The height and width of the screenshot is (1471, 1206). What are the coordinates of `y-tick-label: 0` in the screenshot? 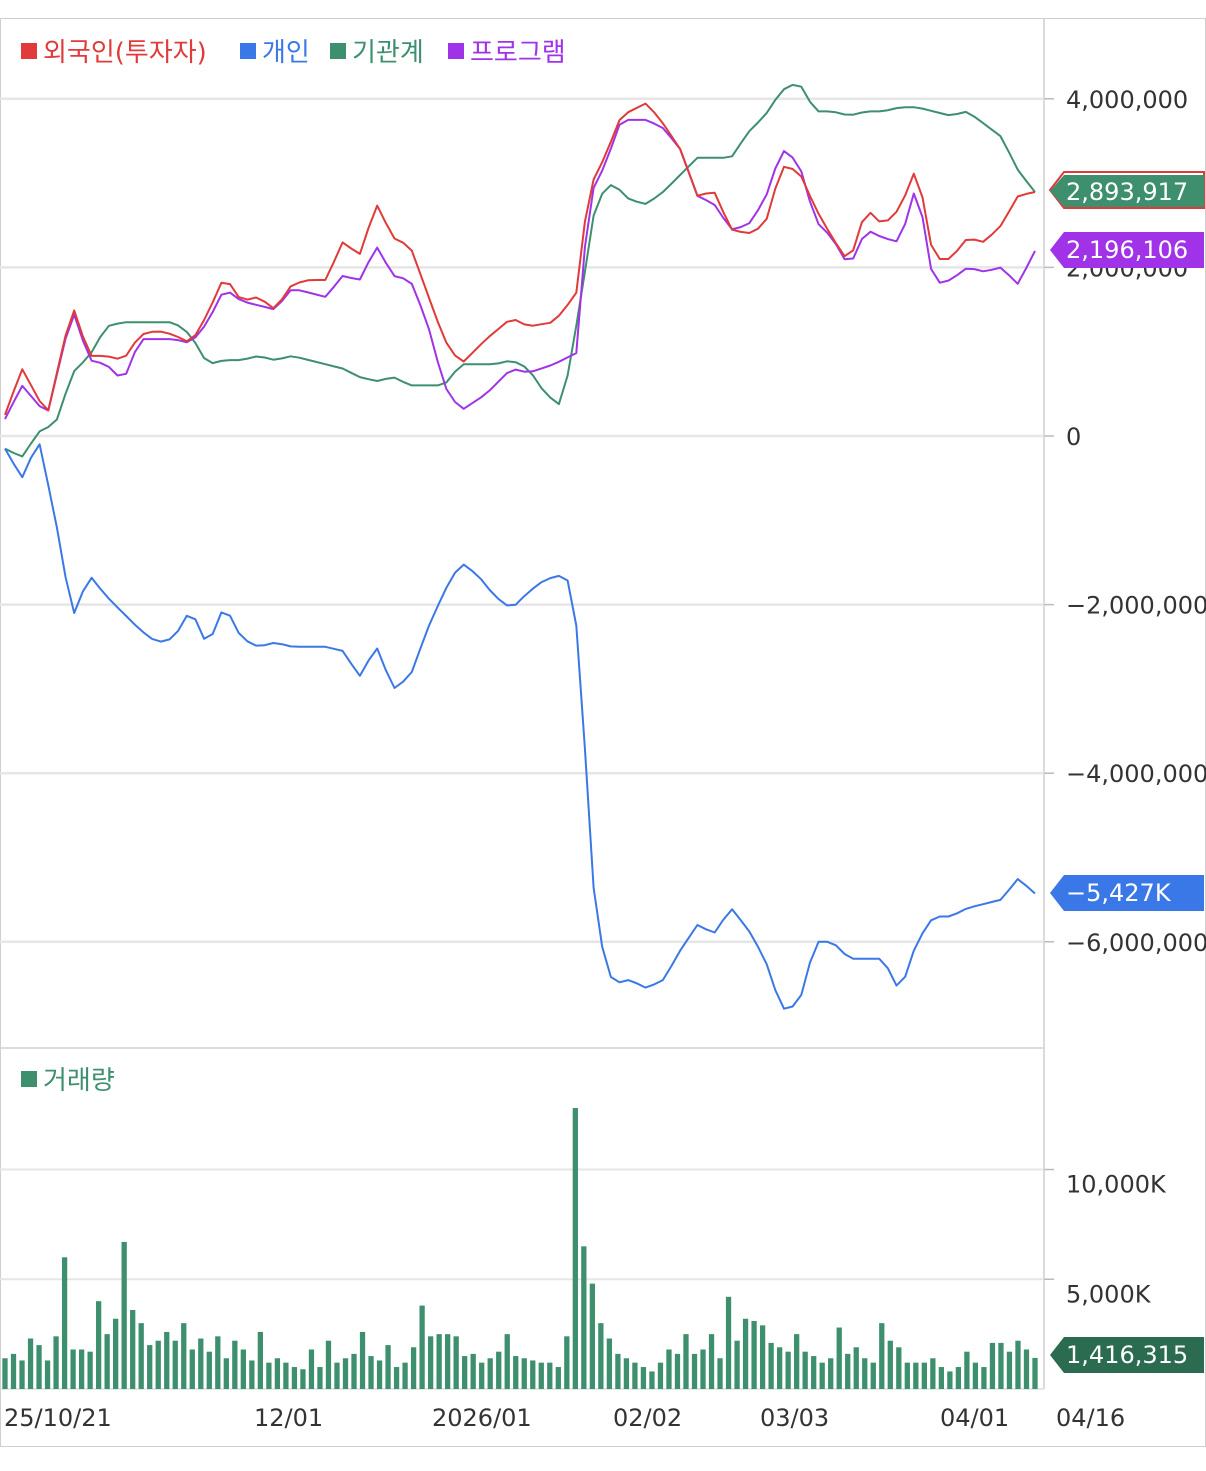 It's located at (1073, 437).